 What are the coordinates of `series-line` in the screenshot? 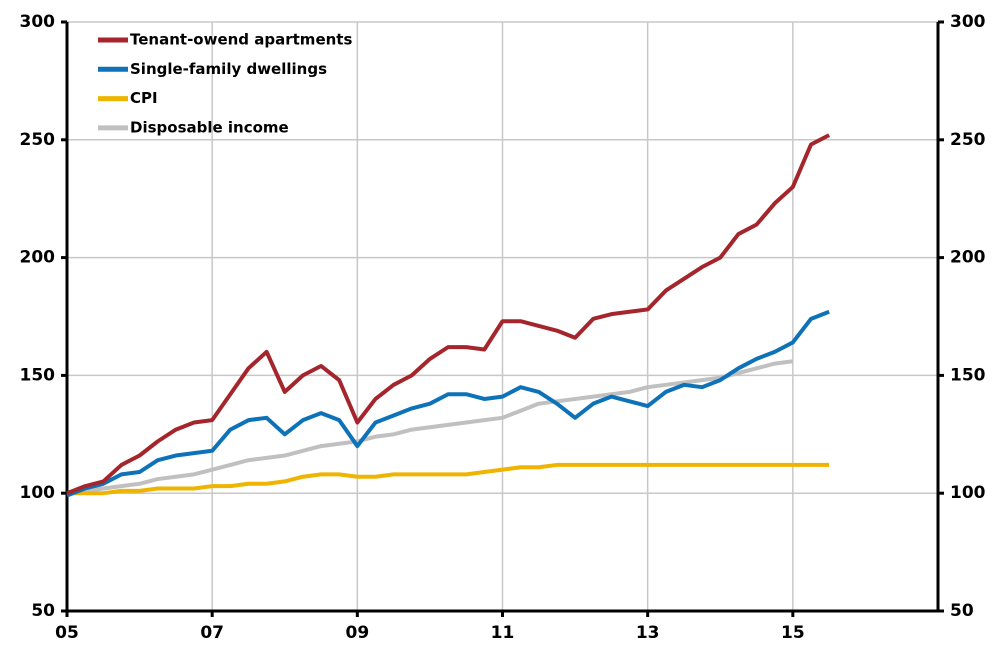 It's located at (448, 479).